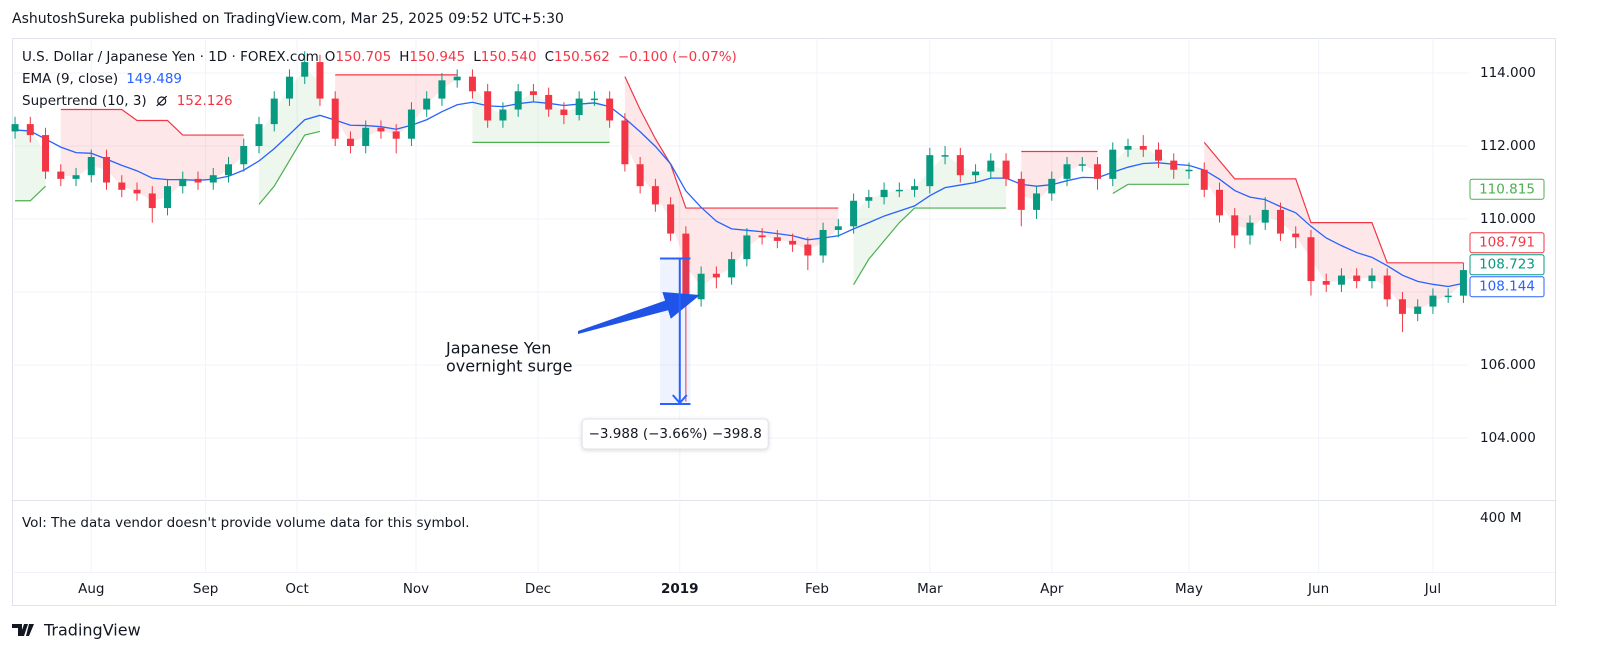 The height and width of the screenshot is (666, 1600). Describe the element at coordinates (680, 399) in the screenshot. I see `measure-arrowhead` at that location.